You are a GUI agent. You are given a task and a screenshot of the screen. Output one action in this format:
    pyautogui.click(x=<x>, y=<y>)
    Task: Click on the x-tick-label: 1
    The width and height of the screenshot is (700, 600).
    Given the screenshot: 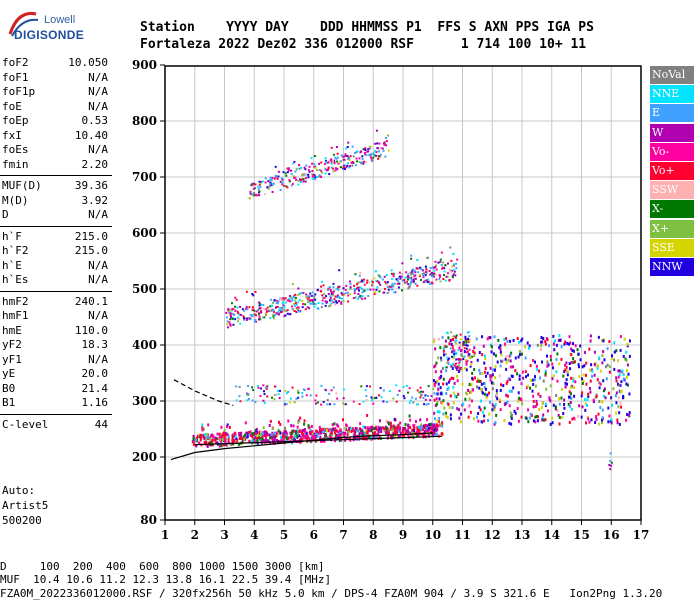 What is the action you would take?
    pyautogui.click(x=165, y=535)
    